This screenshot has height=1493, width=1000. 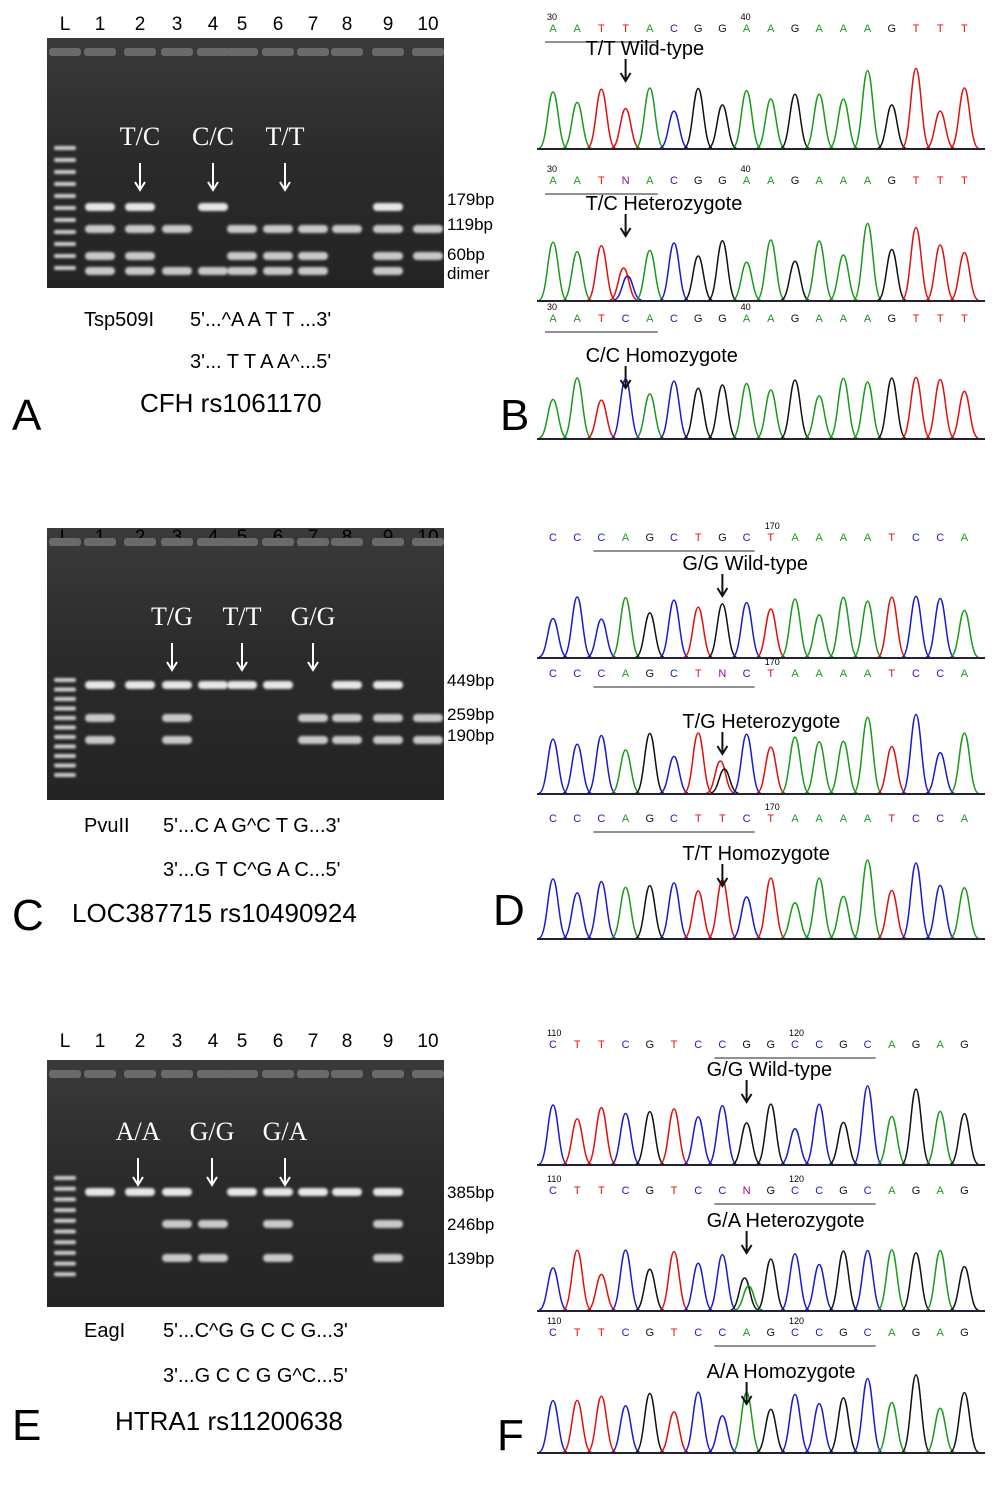 What do you see at coordinates (781, 1372) in the screenshot?
I see `genotype-call: A/A Homozygote` at bounding box center [781, 1372].